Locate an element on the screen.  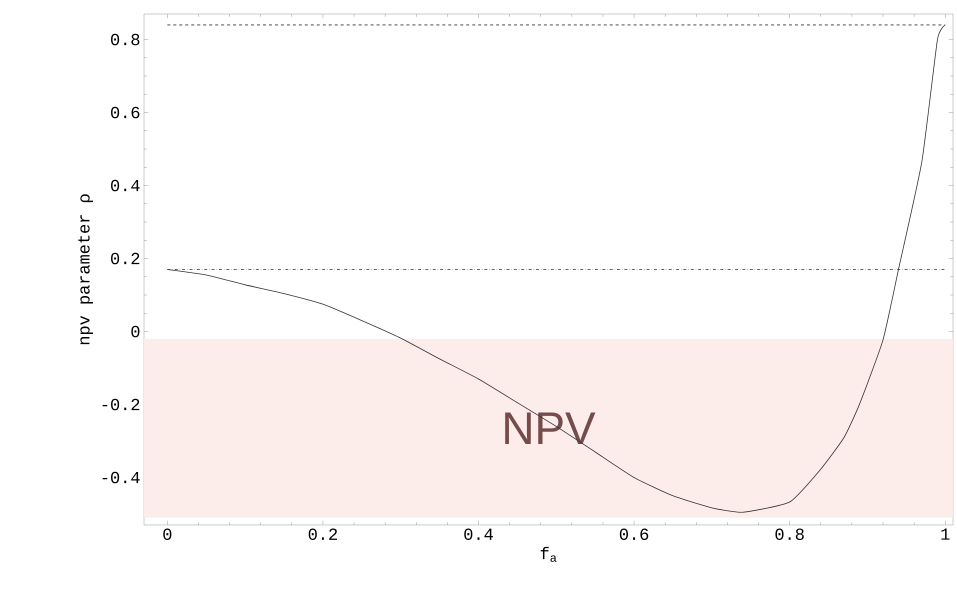
y-tick-label: -0.4 is located at coordinates (121, 478).